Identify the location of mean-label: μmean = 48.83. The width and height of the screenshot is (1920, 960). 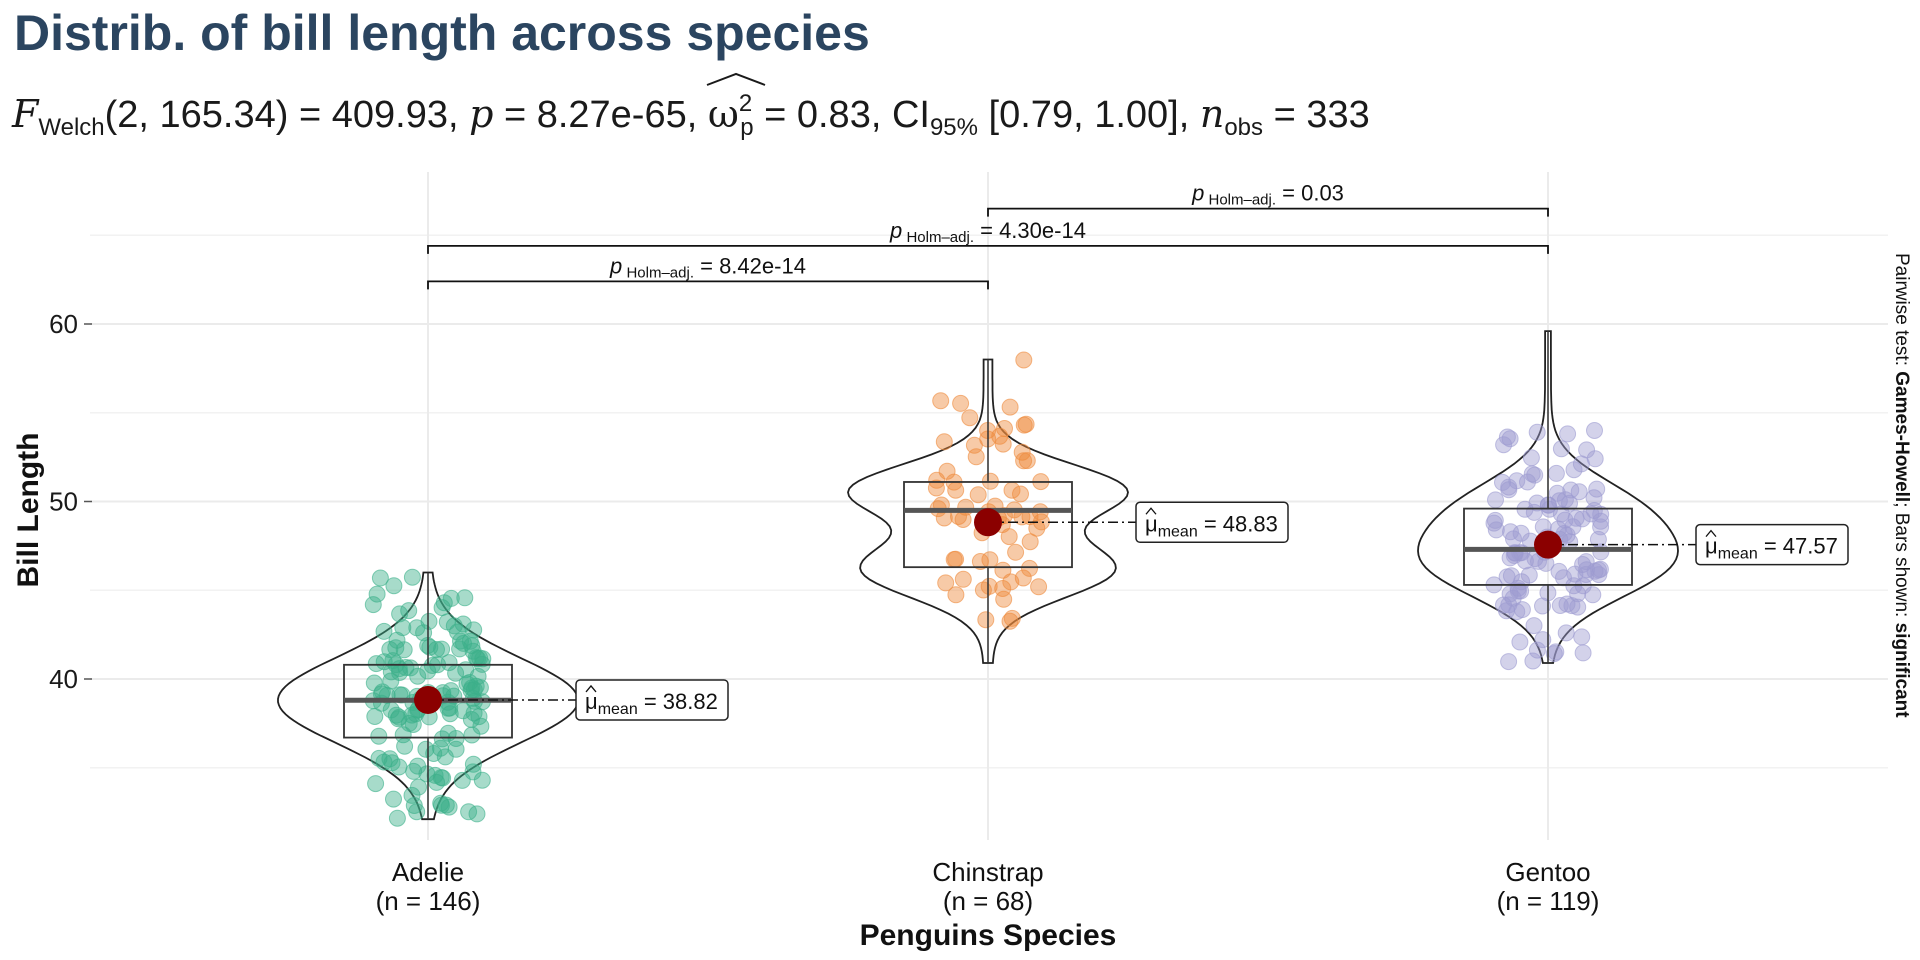
(1211, 525).